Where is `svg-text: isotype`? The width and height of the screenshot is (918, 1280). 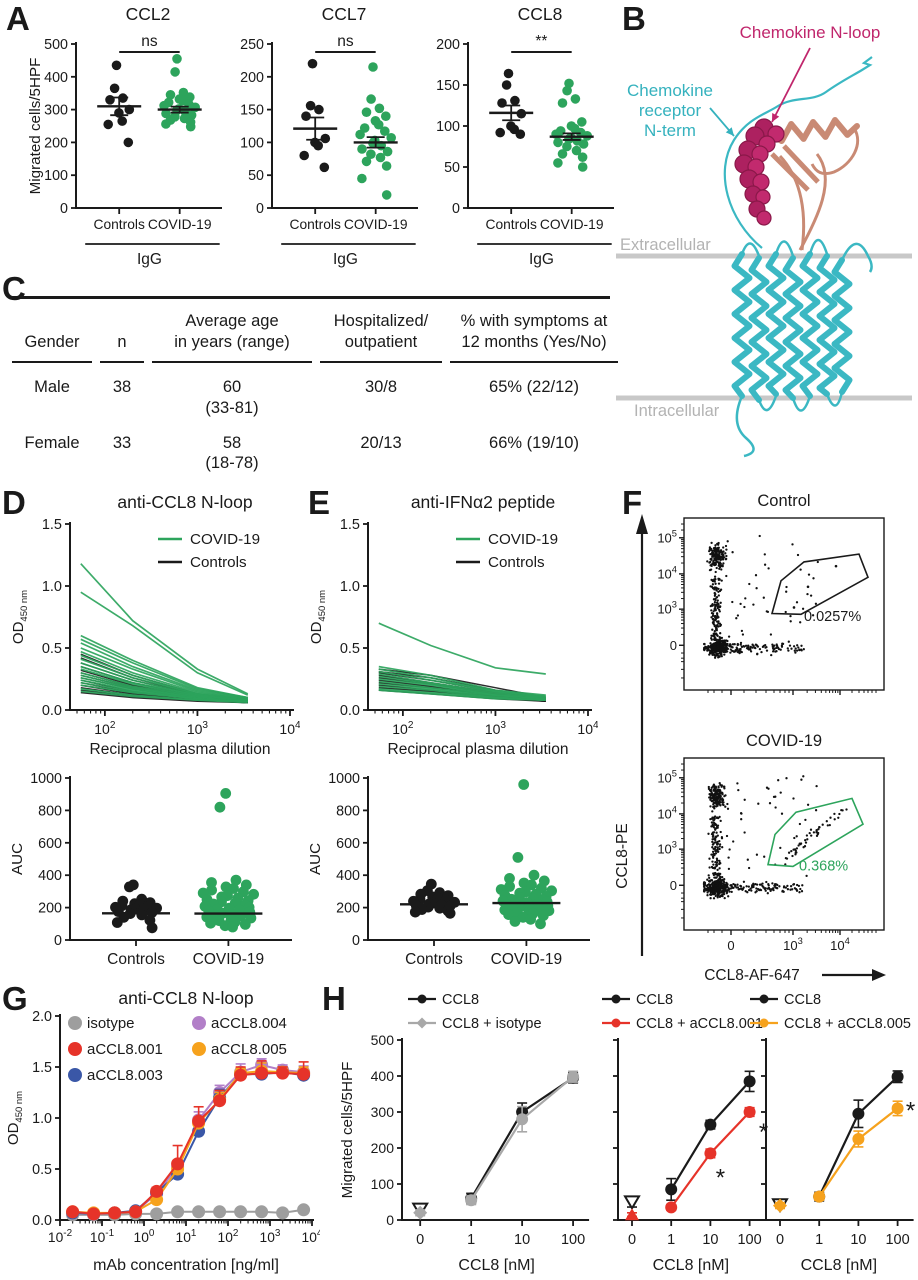
svg-text: isotype is located at coordinates (111, 1023).